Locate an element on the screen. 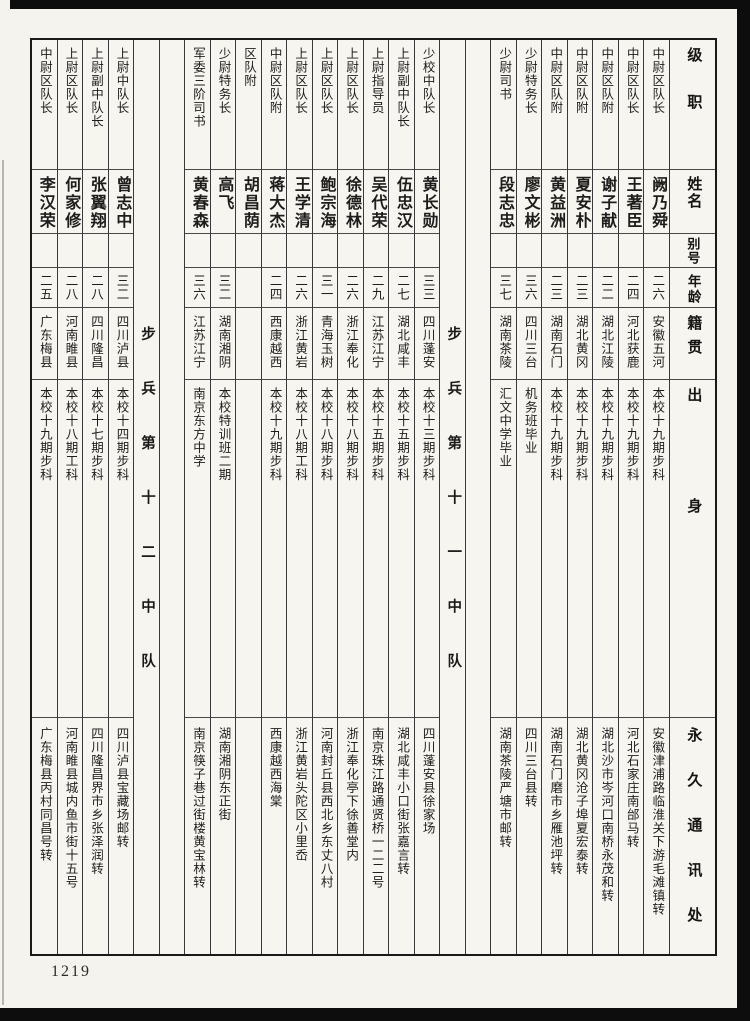 This screenshot has height=1021, width=750. header-native-place-cell: 籍贯 is located at coordinates (692, 343).